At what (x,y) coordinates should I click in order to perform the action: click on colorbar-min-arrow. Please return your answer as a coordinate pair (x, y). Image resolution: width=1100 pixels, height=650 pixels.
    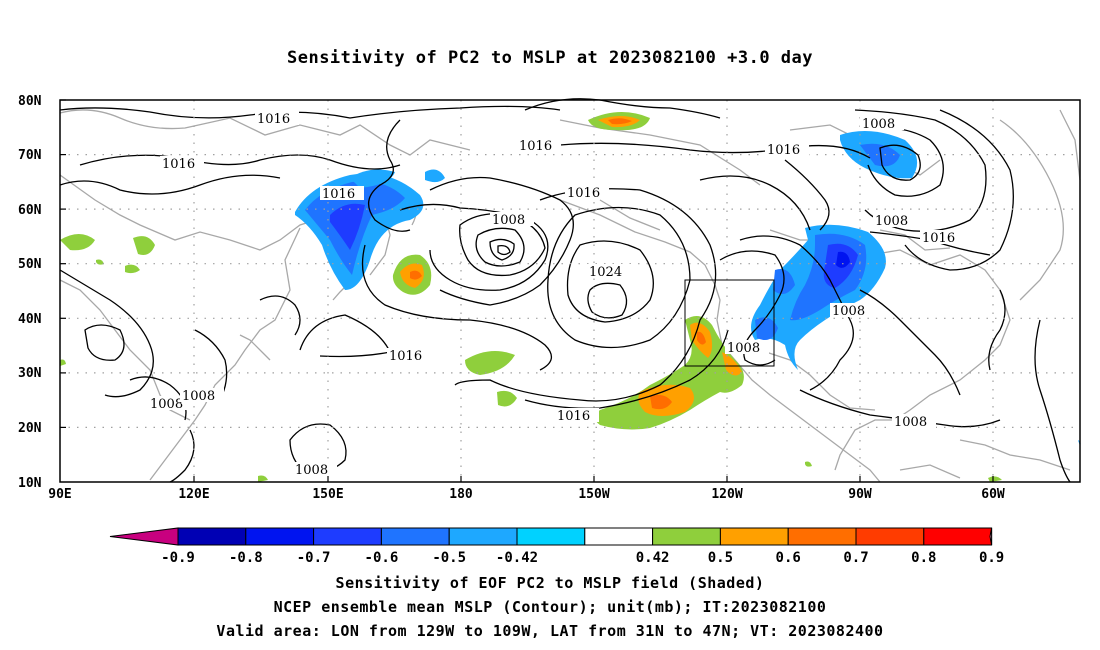
    Looking at the image, I should click on (144, 536).